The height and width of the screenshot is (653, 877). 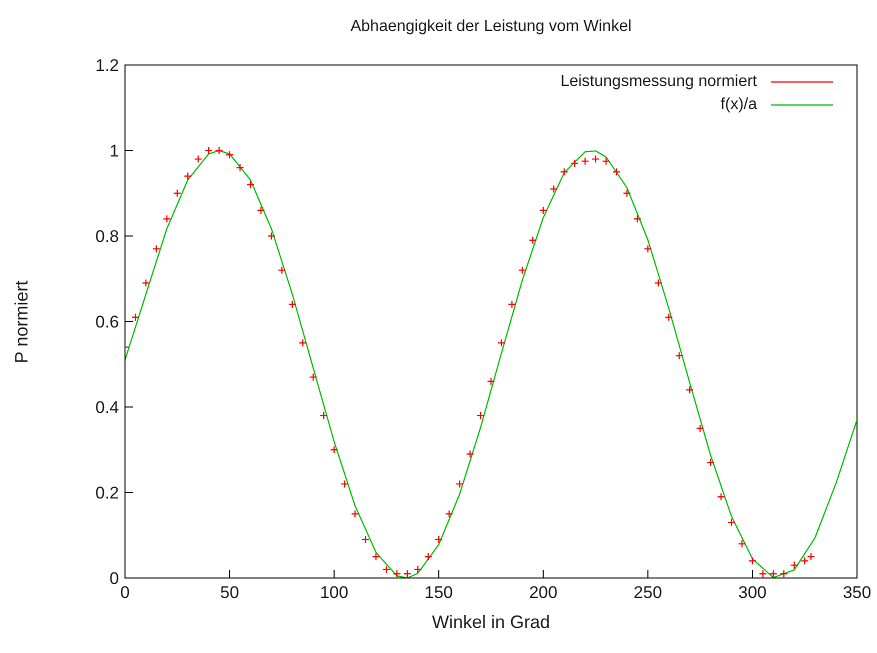 I want to click on y-tick-label: 0.4, so click(x=107, y=408).